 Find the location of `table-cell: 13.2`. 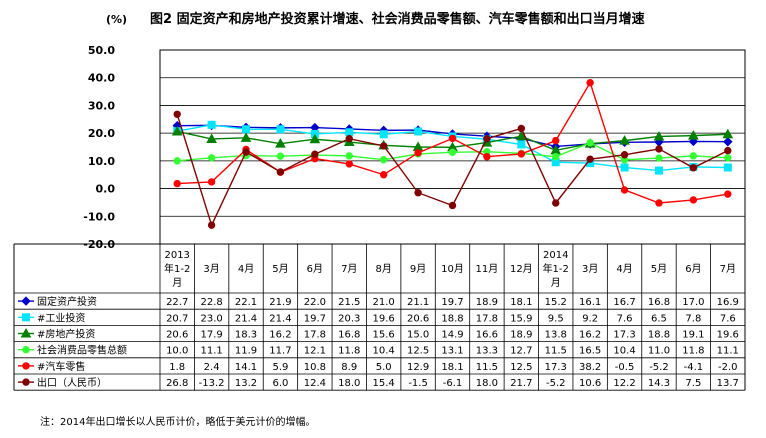

table-cell: 13.2 is located at coordinates (246, 383).